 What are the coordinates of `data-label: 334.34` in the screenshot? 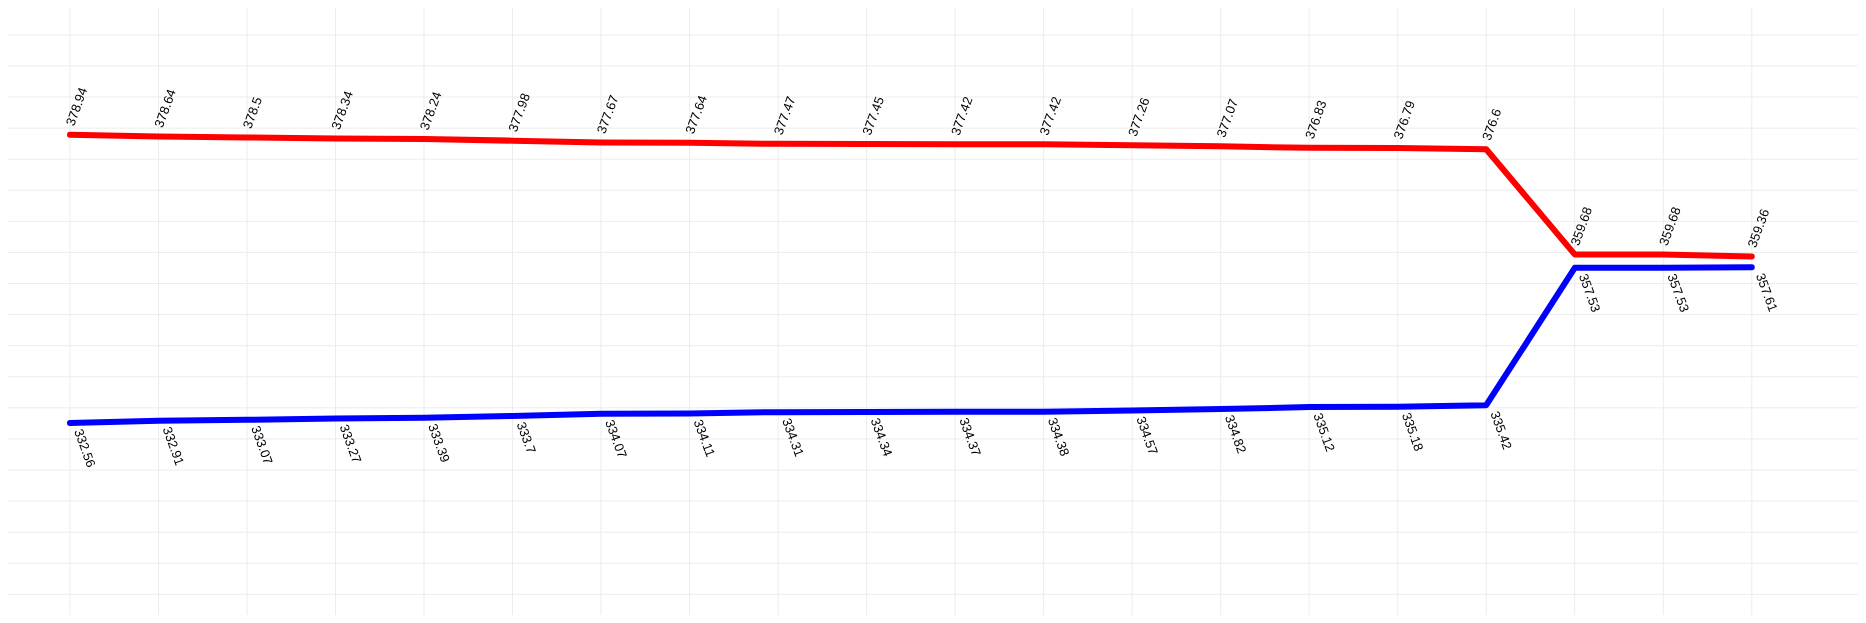 It's located at (881, 437).